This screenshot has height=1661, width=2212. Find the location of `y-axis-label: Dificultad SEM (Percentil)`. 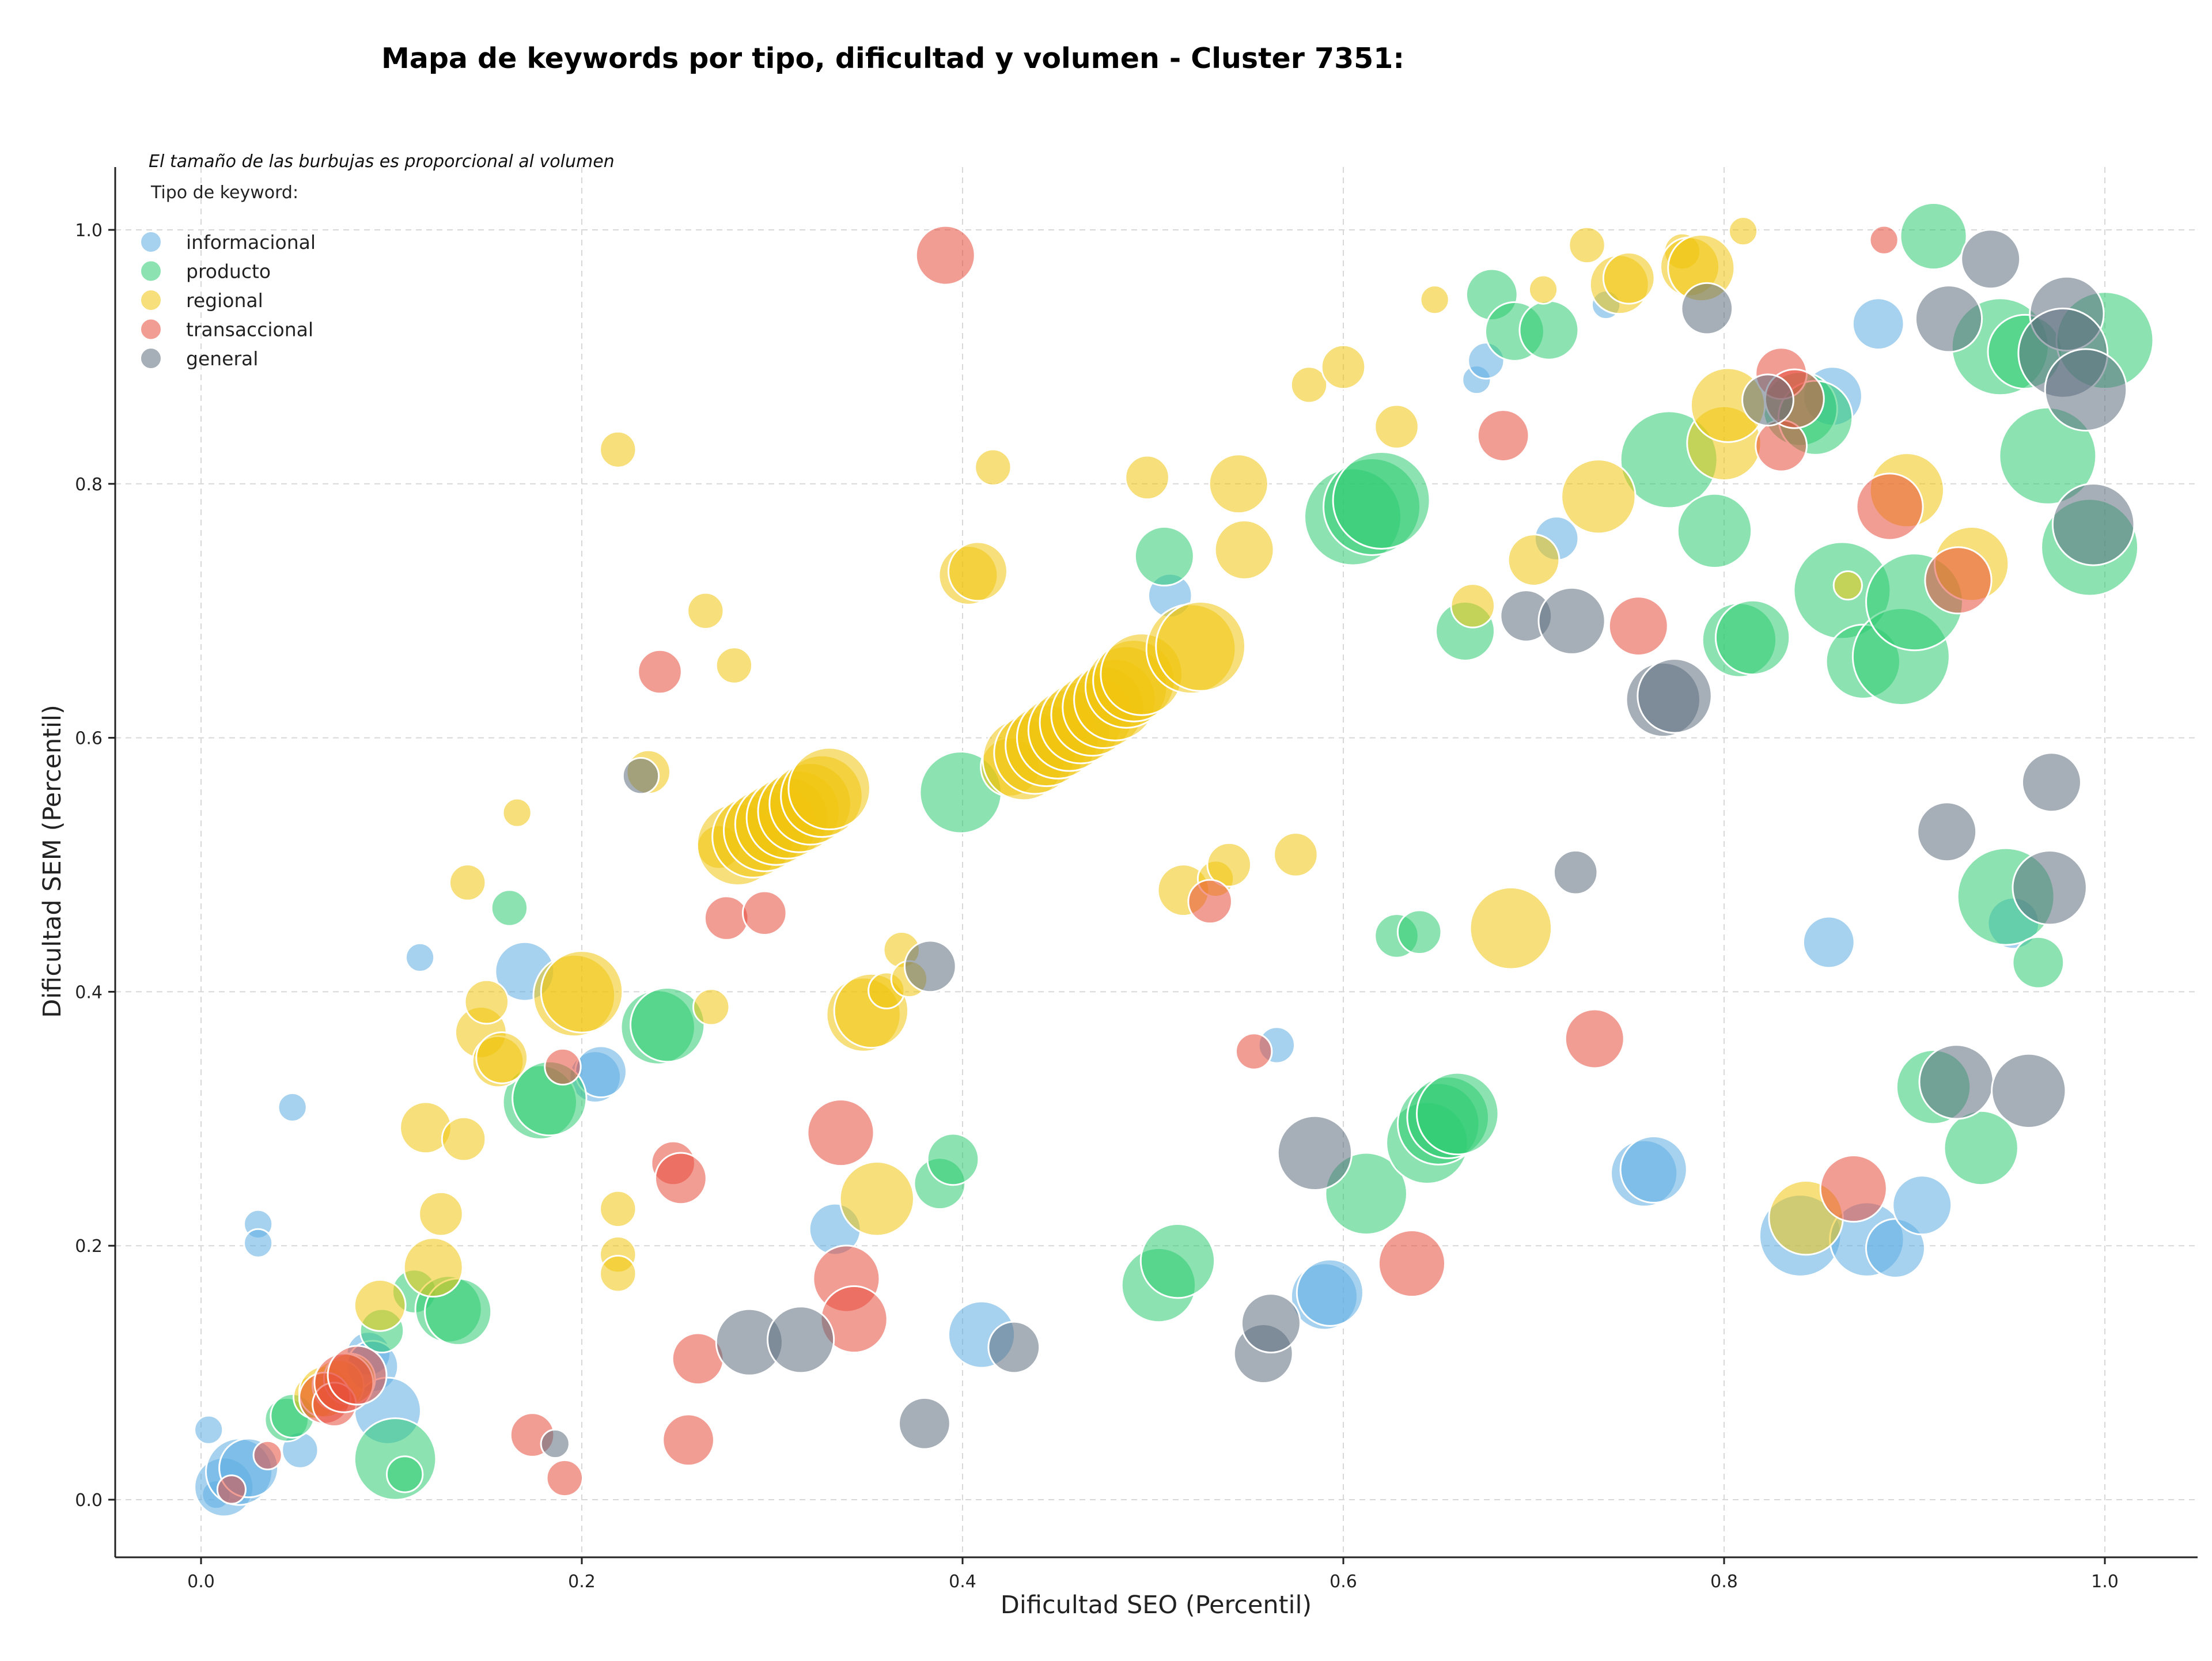

y-axis-label: Dificultad SEM (Percentil) is located at coordinates (52, 861).